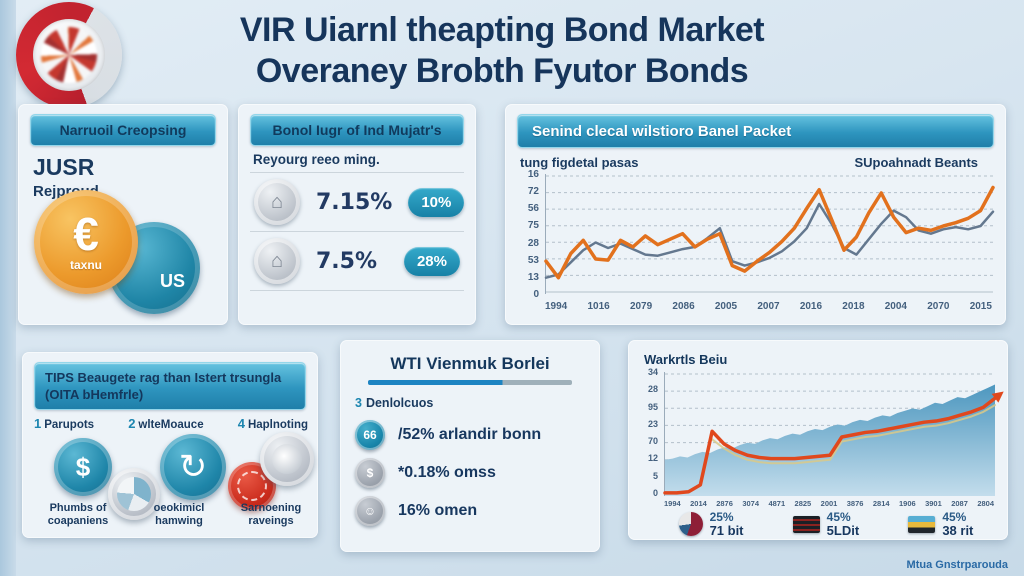  What do you see at coordinates (526, 234) in the screenshot?
I see `line-chart-y-axis: 16 72 56 75 28 53 13 0` at bounding box center [526, 234].